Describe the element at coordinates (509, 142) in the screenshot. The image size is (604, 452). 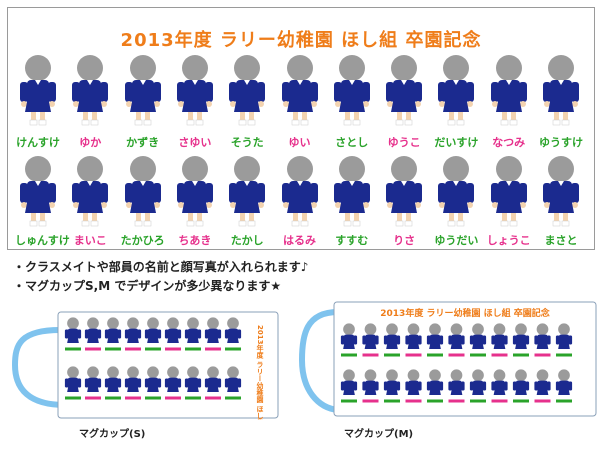
I see `kid-name-label: なつみ` at that location.